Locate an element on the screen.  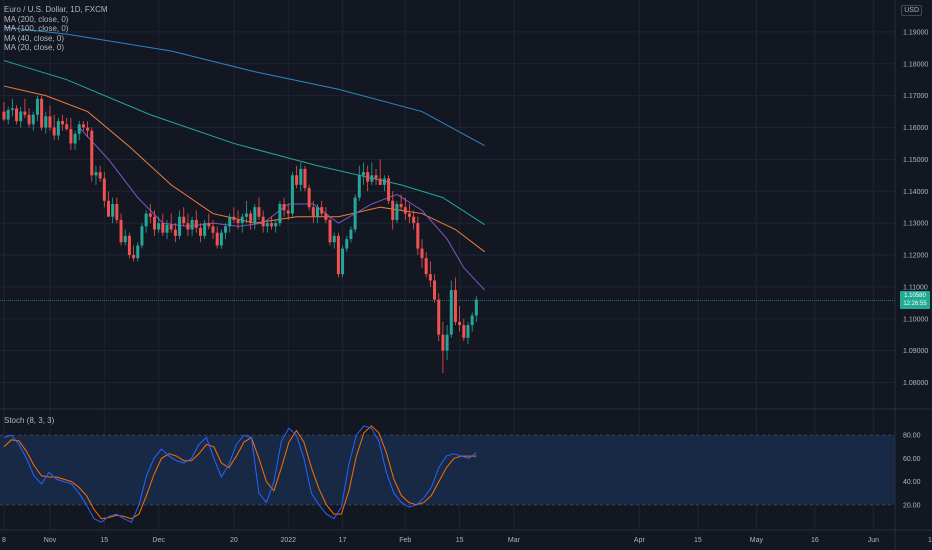
price-tick-label: 1.09000 is located at coordinates (915, 351).